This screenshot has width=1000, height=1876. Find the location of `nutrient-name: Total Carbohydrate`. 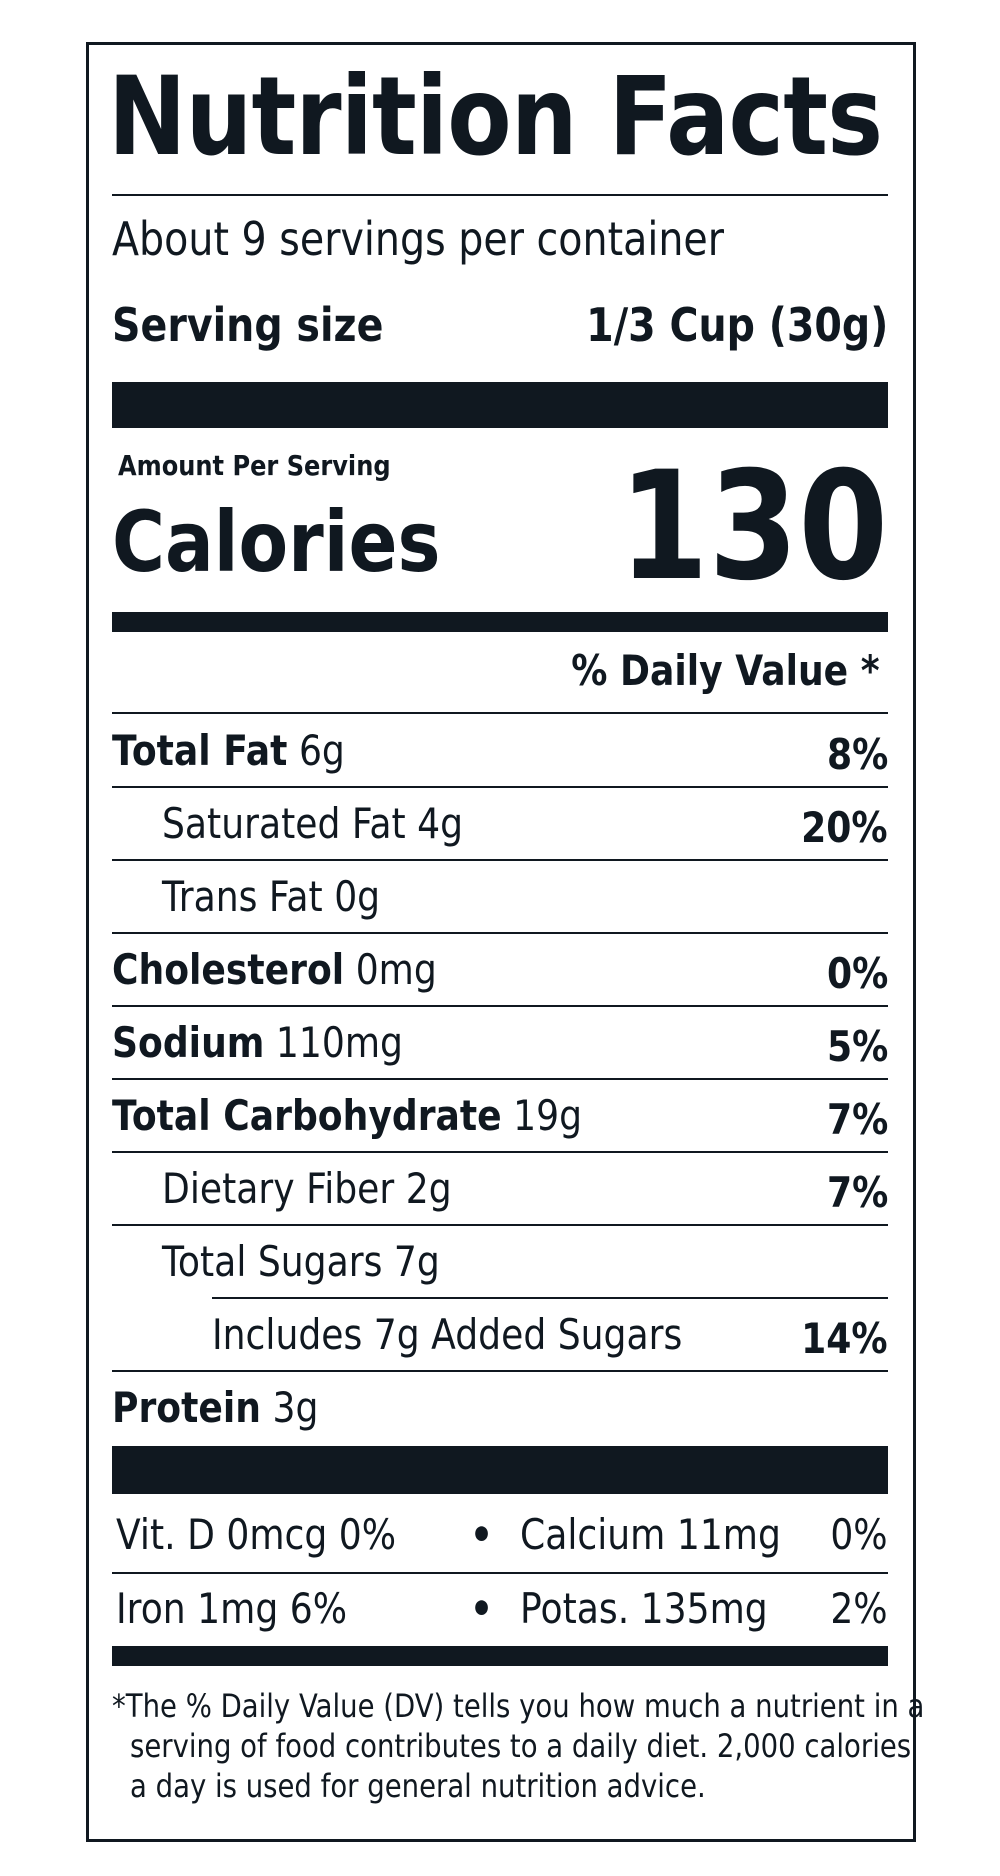

nutrient-name: Total Carbohydrate is located at coordinates (307, 1115).